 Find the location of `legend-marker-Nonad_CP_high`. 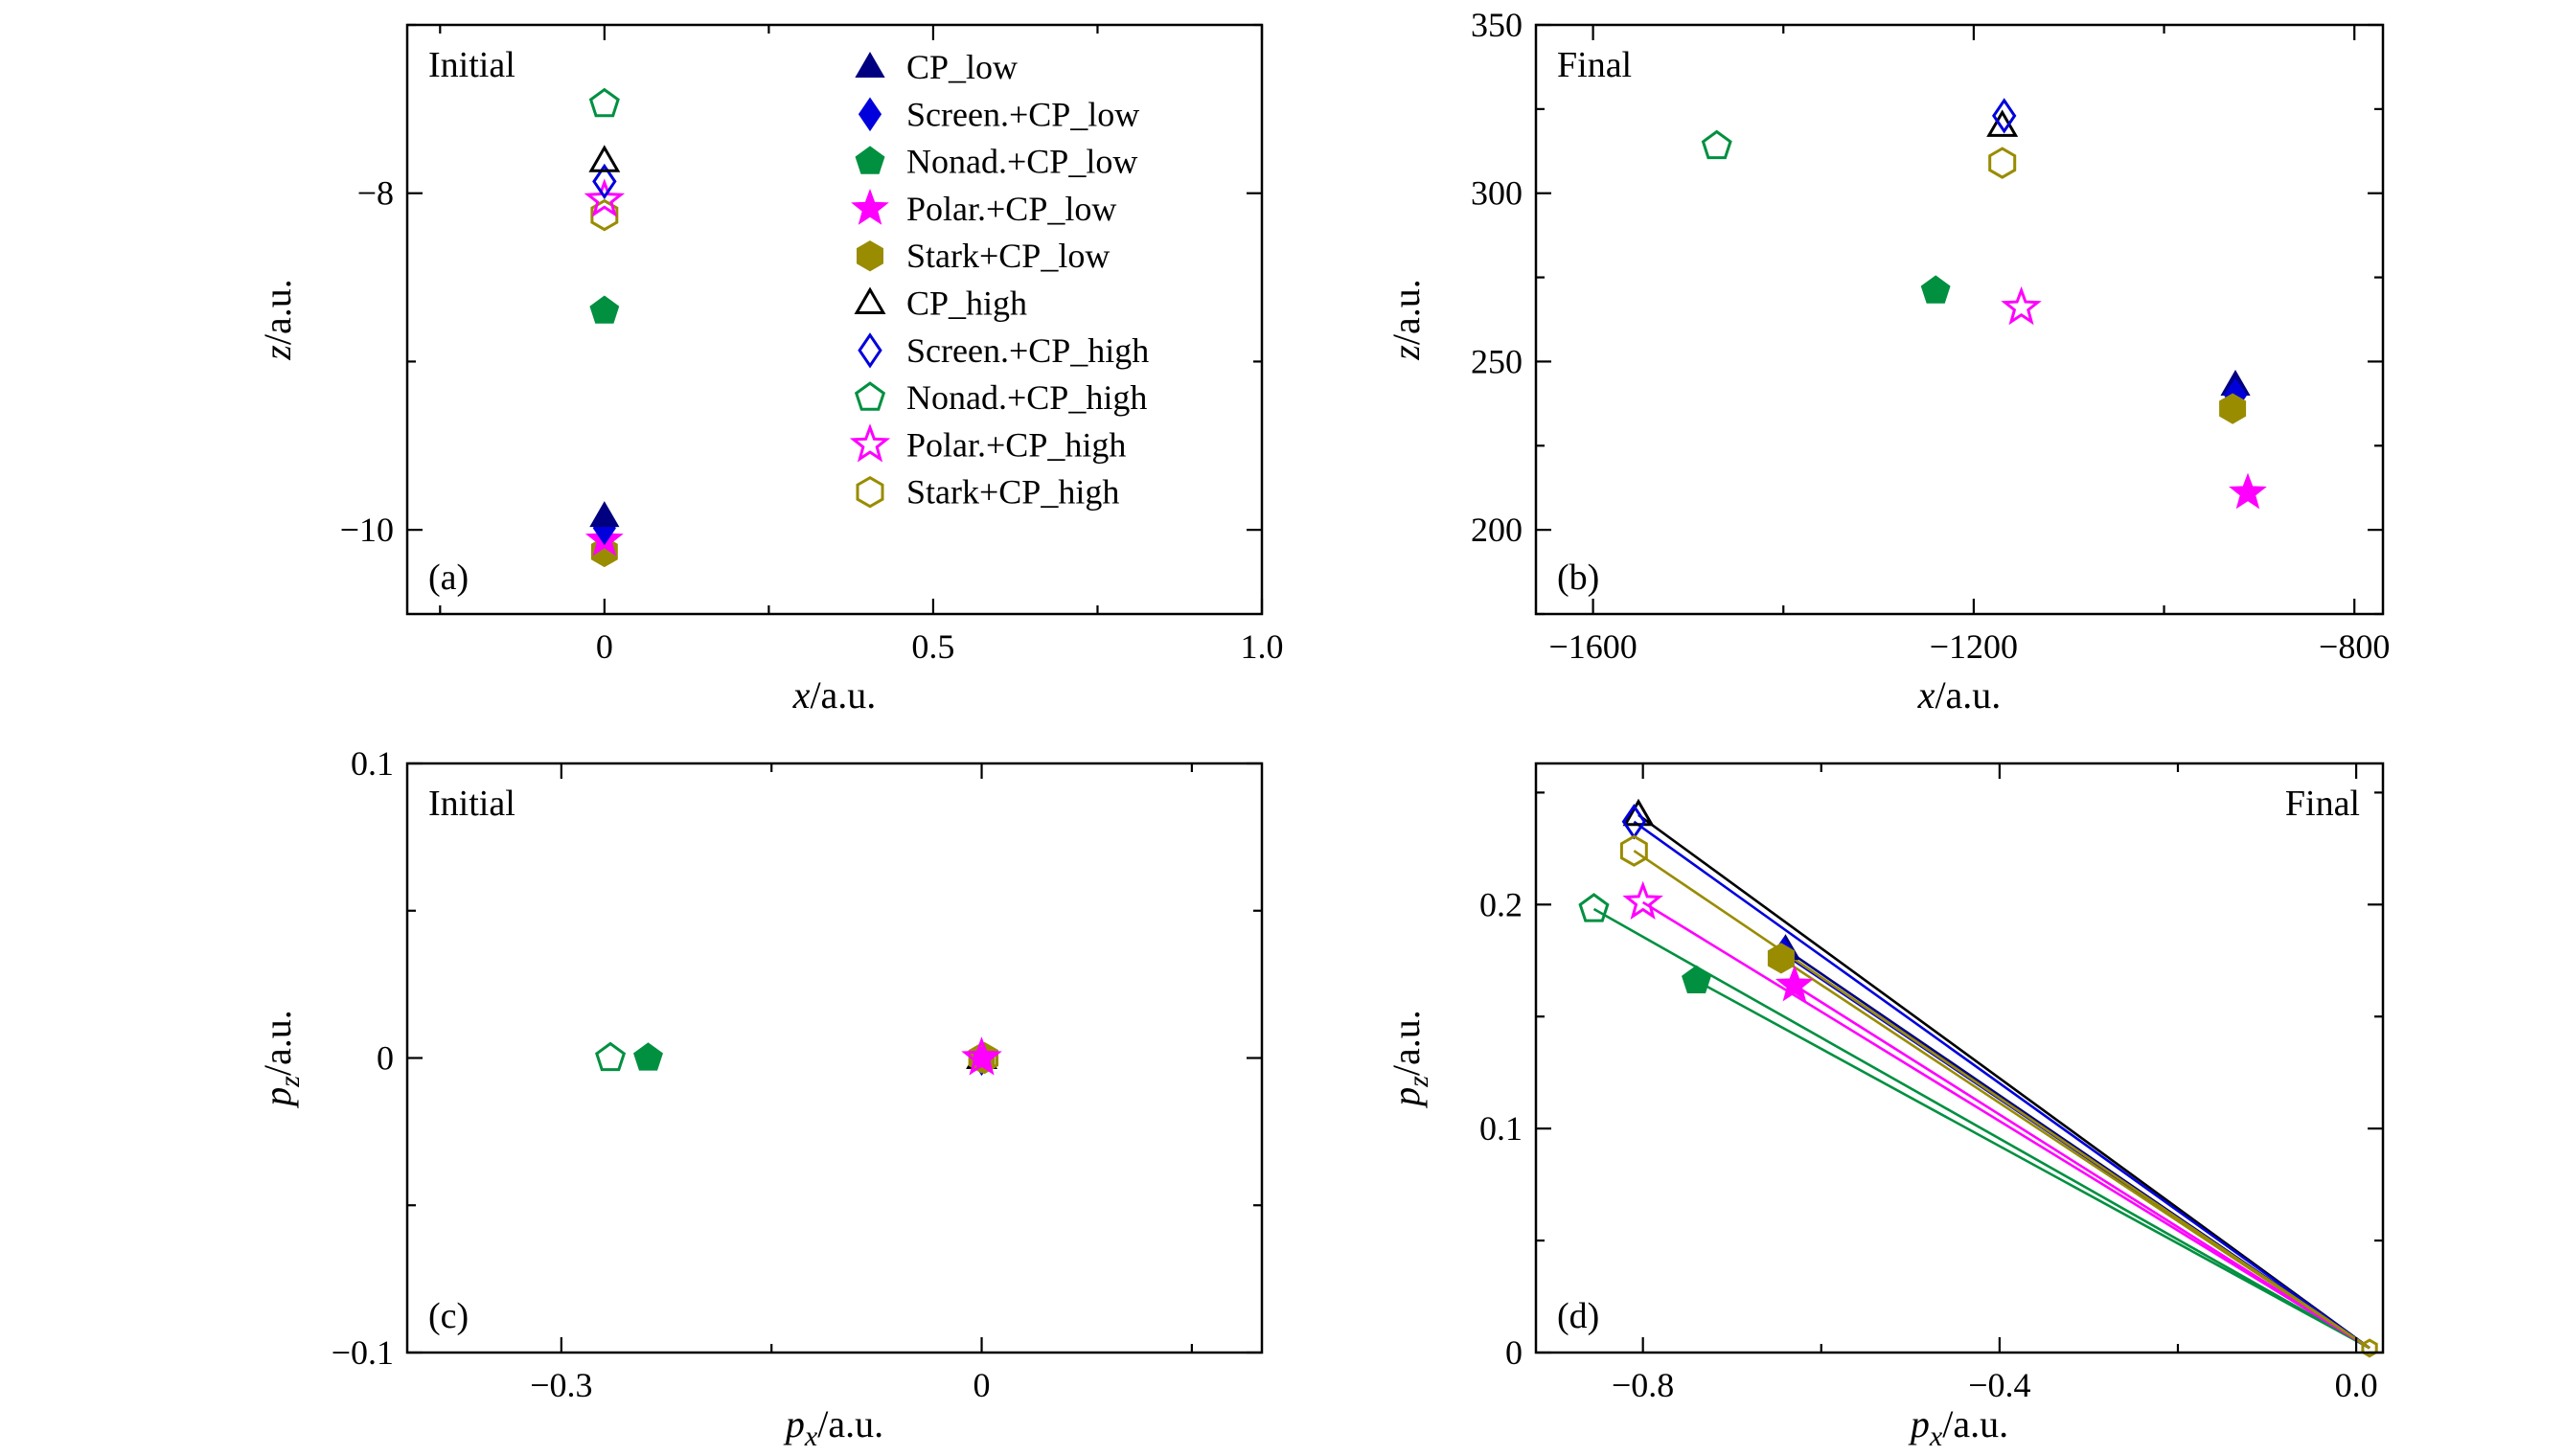

legend-marker-Nonad_CP_high is located at coordinates (870, 396).